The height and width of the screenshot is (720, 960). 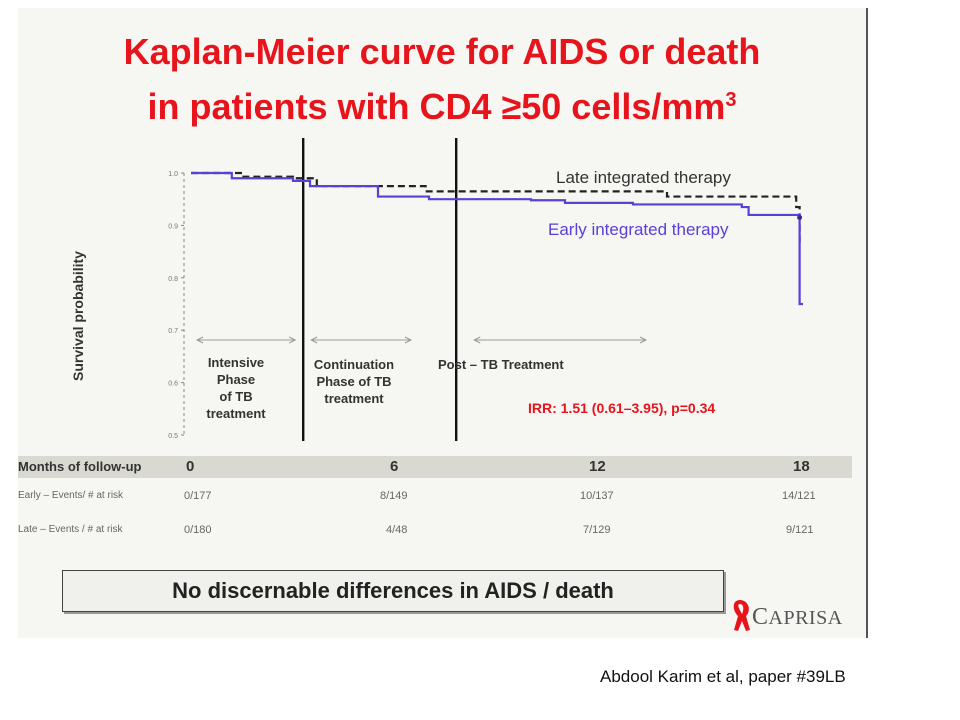 I want to click on x-tick-0: 0, so click(x=190, y=466).